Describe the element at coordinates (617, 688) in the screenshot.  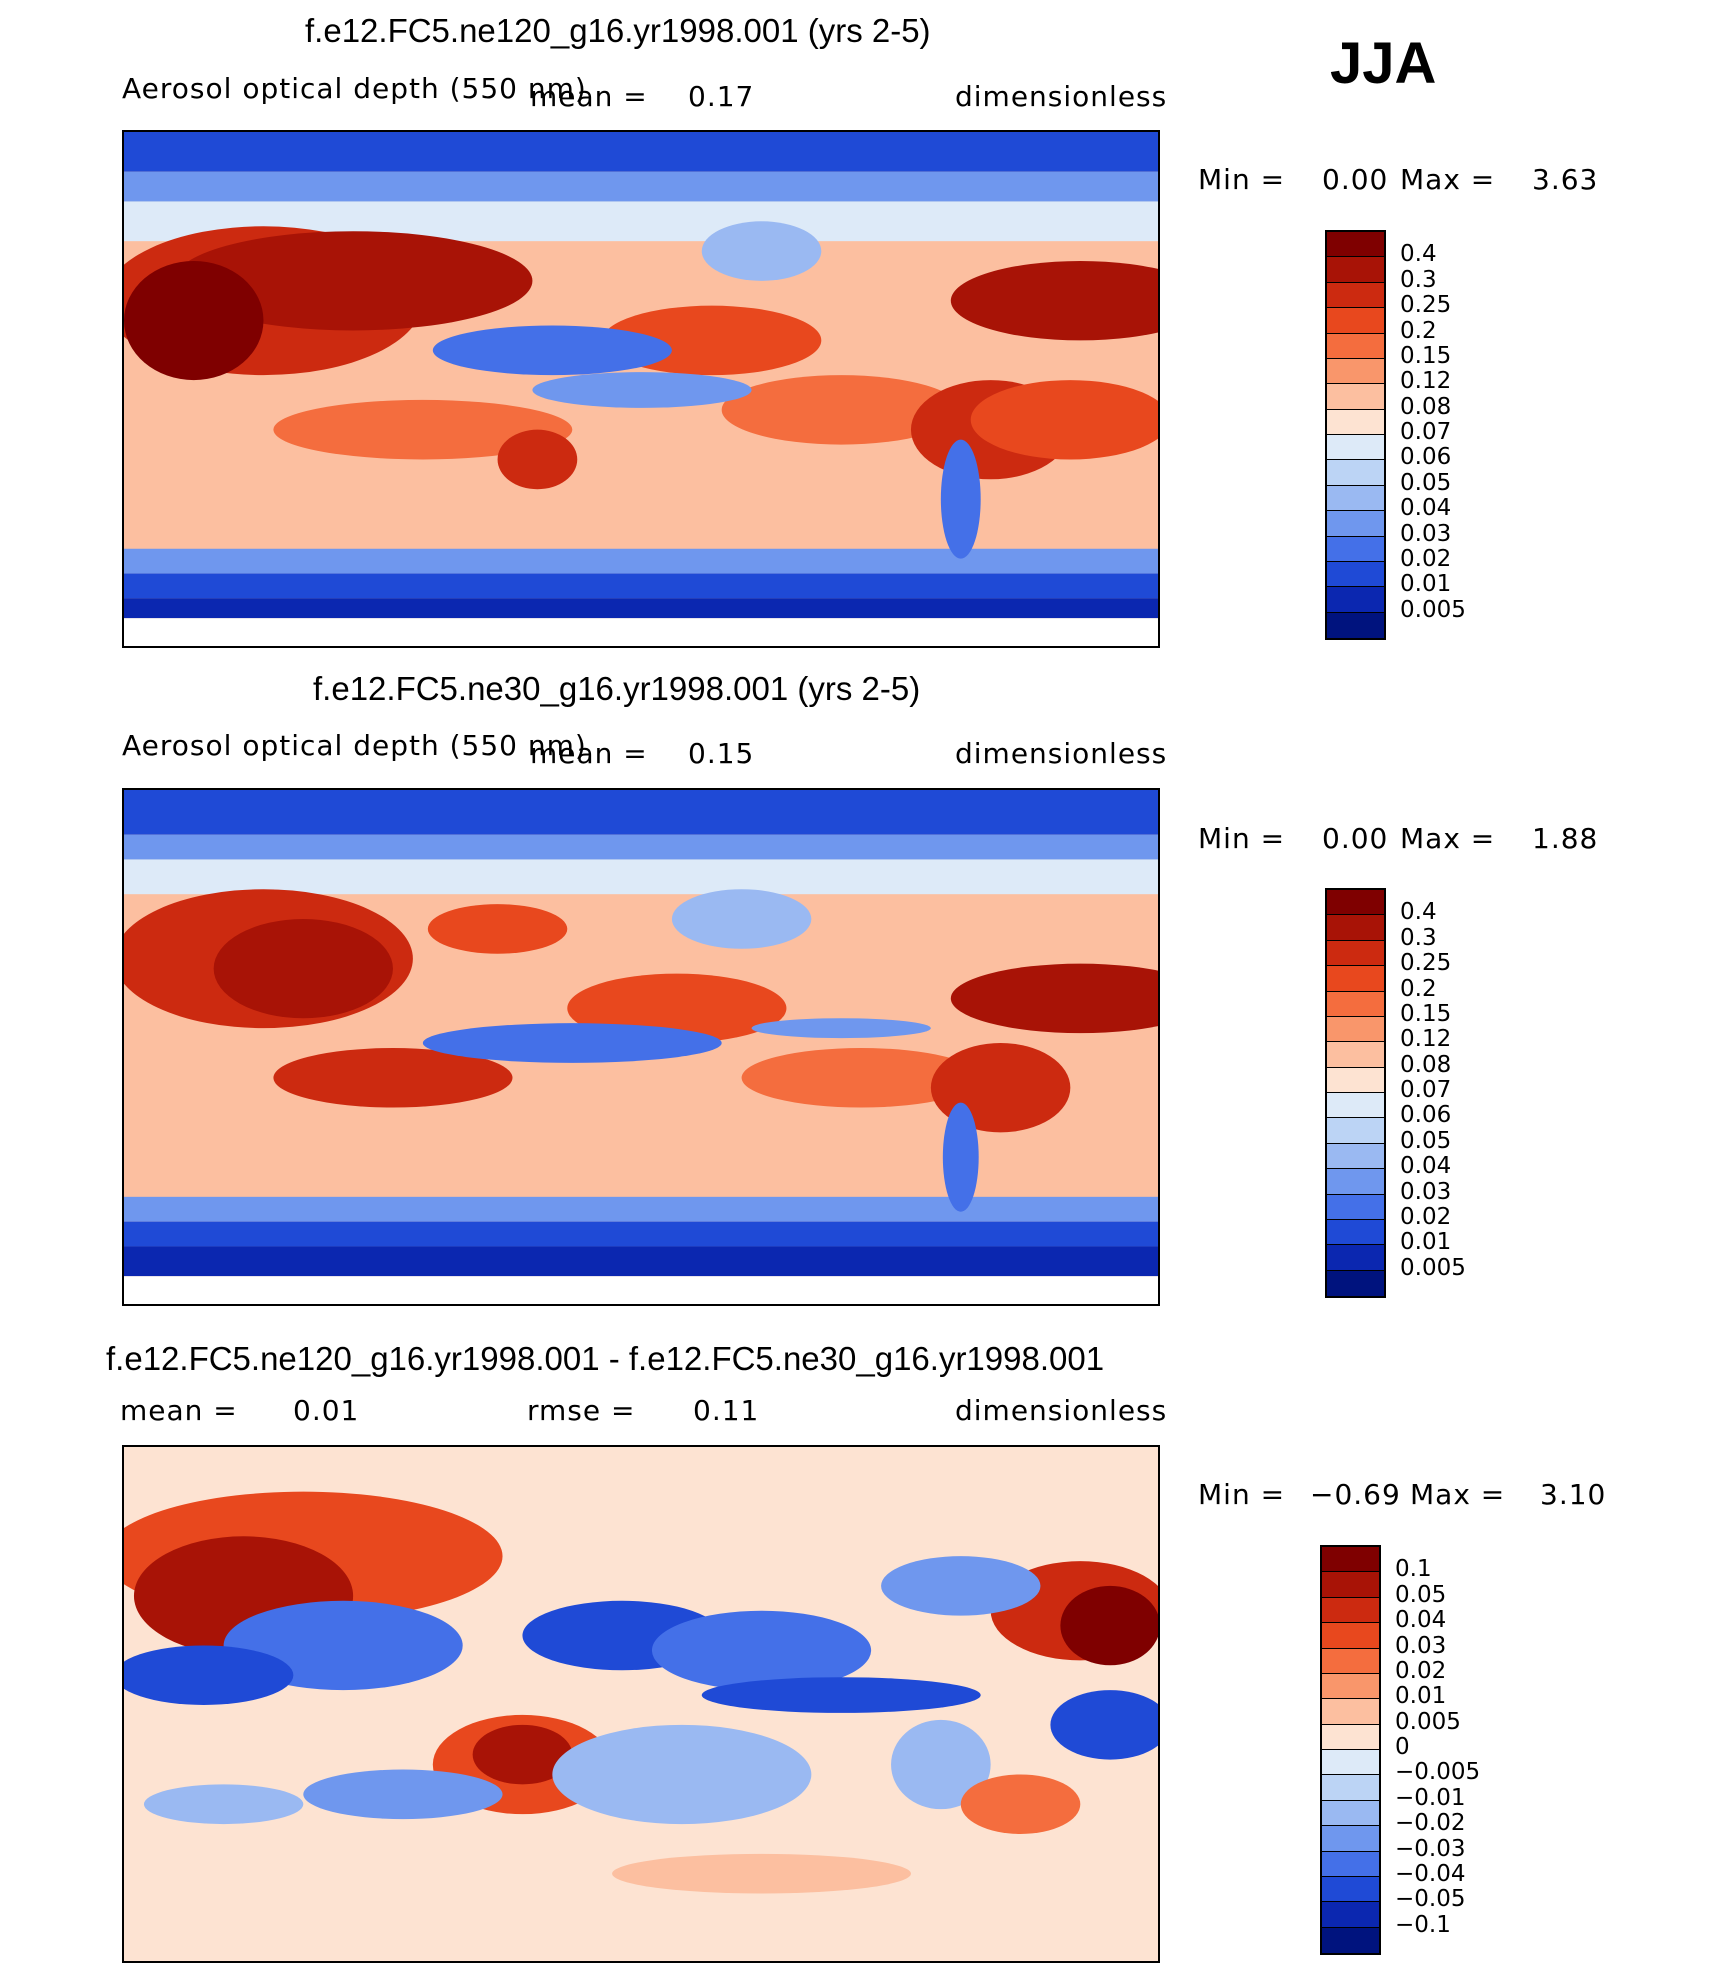
I see `panel-2-title: f.e12.FC5.ne30_g16.yr1998.001 (yrs 2-5)` at that location.